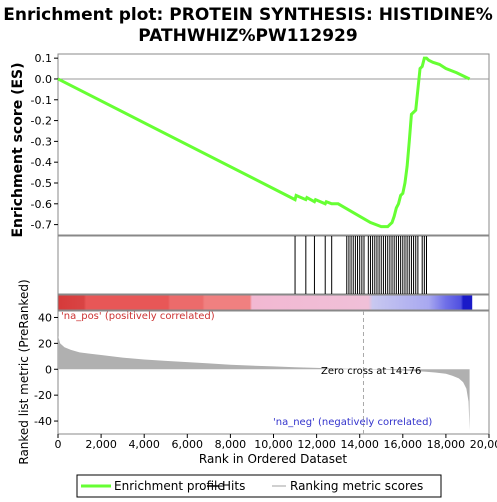  Describe the element at coordinates (188, 444) in the screenshot. I see `x-tick-label: 6,000` at that location.